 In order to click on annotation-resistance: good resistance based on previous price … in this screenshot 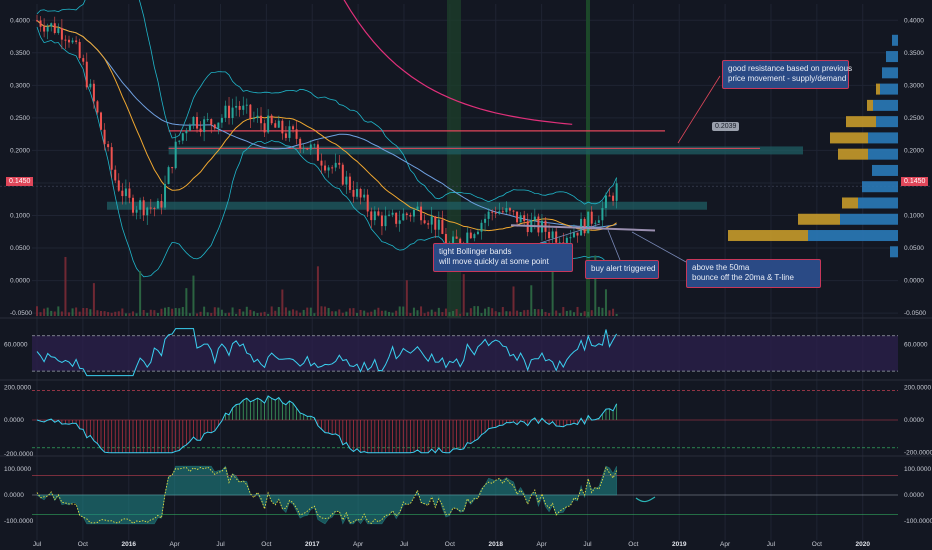, I will do `click(787, 74)`.